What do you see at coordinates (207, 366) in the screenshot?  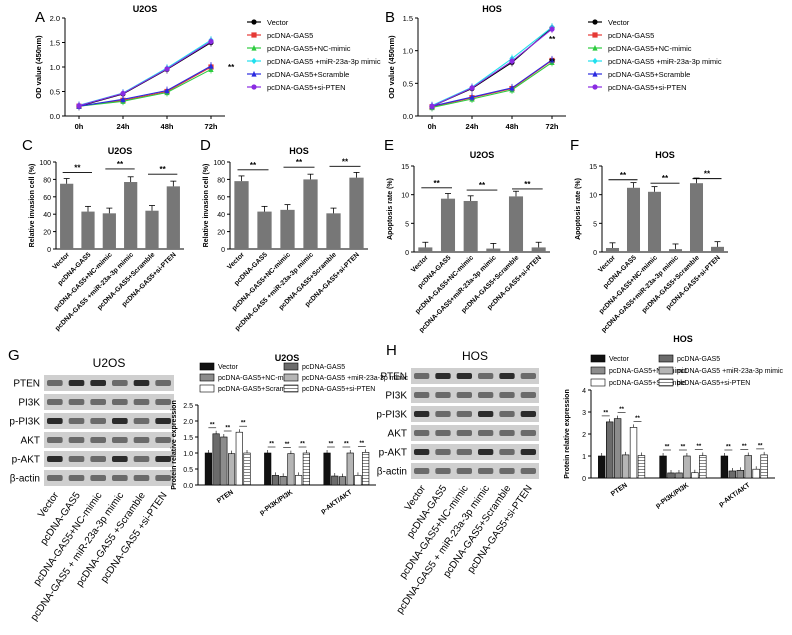 I see `legend-swatch` at bounding box center [207, 366].